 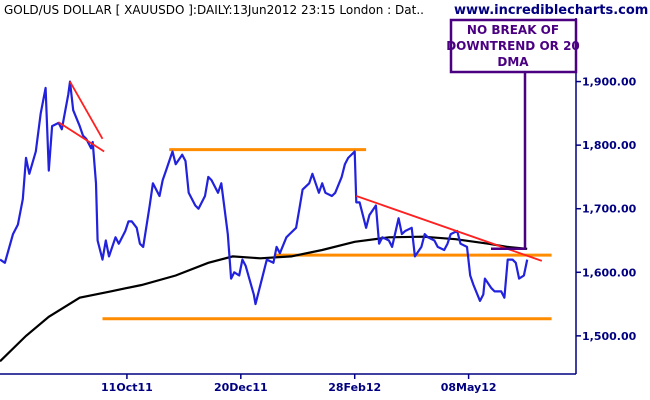 What do you see at coordinates (354, 387) in the screenshot?
I see `x-tick-label: 28Feb12` at bounding box center [354, 387].